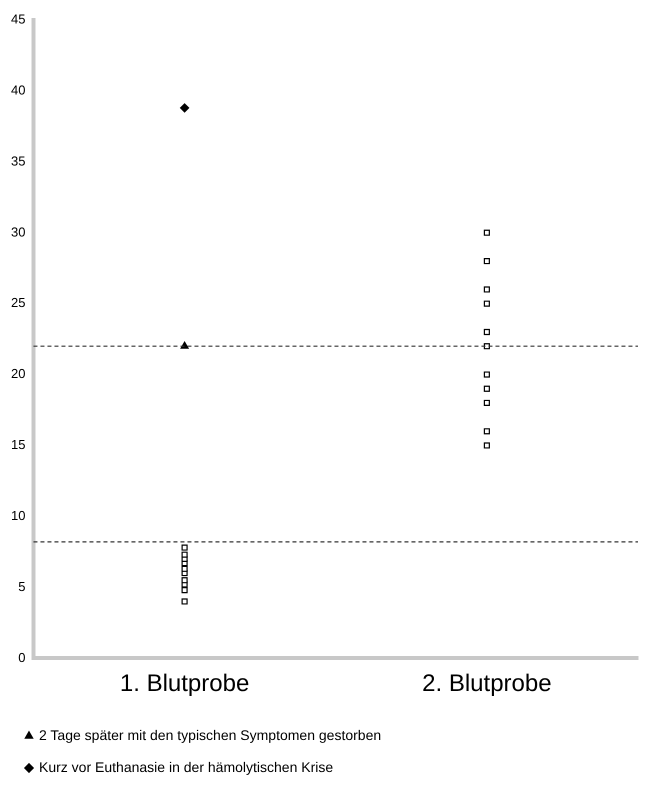  Describe the element at coordinates (22, 586) in the screenshot. I see `y-tick-label: 5` at that location.